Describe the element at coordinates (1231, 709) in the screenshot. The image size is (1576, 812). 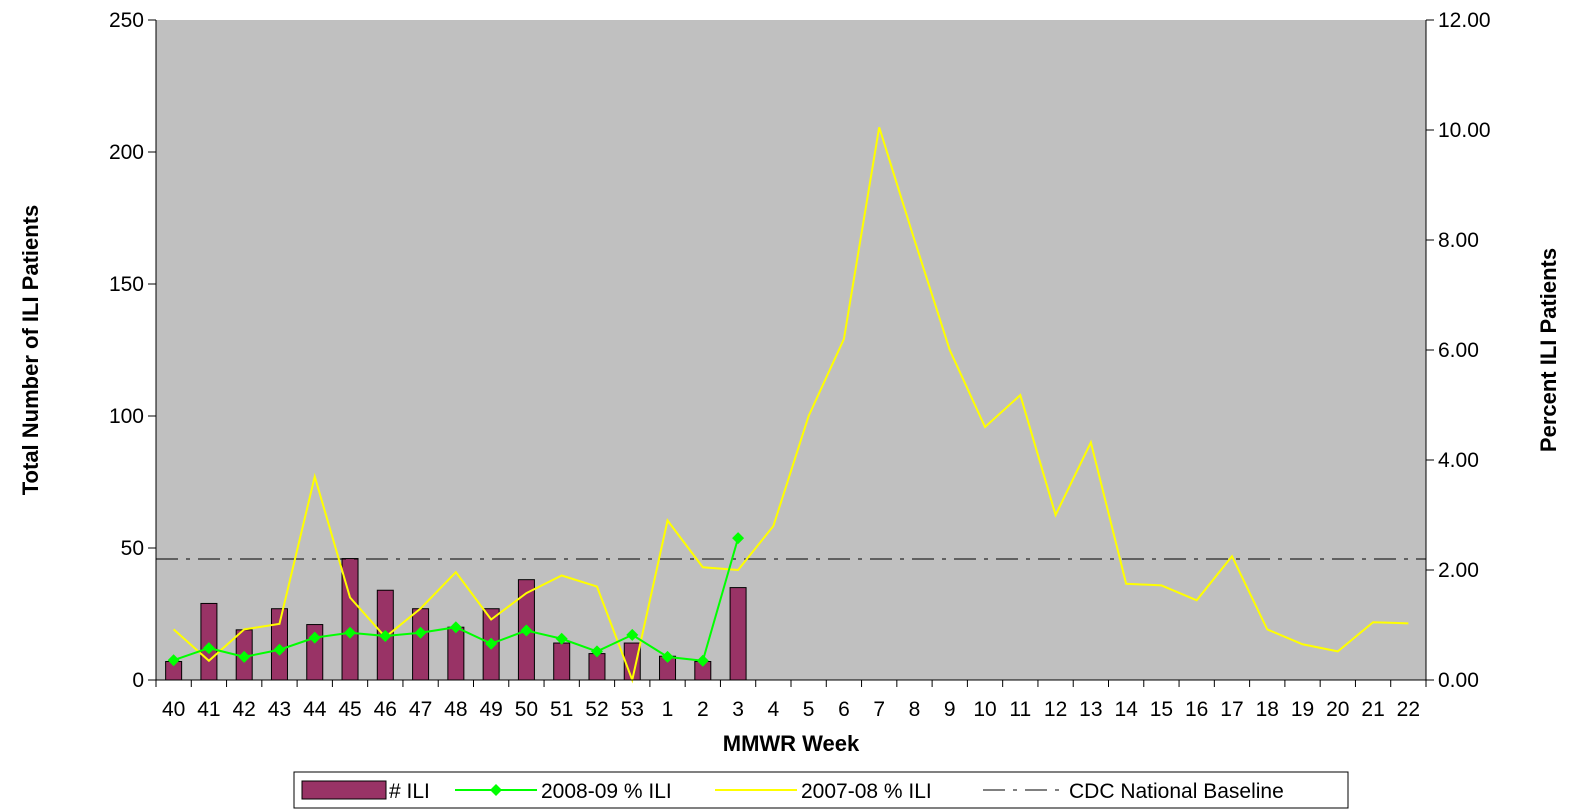
I see `x-tick-label: 17` at that location.